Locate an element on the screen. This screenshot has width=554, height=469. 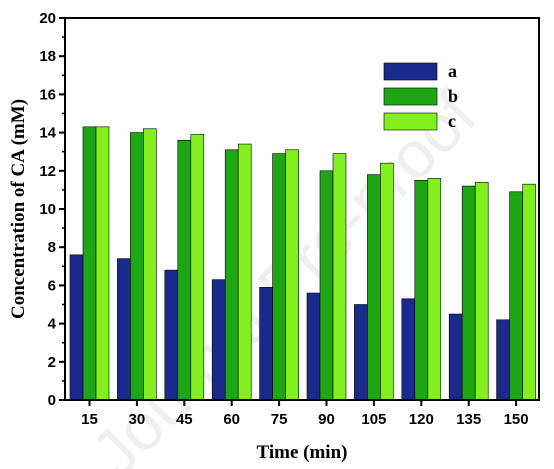
y-tick-label: 14 is located at coordinates (47, 133).